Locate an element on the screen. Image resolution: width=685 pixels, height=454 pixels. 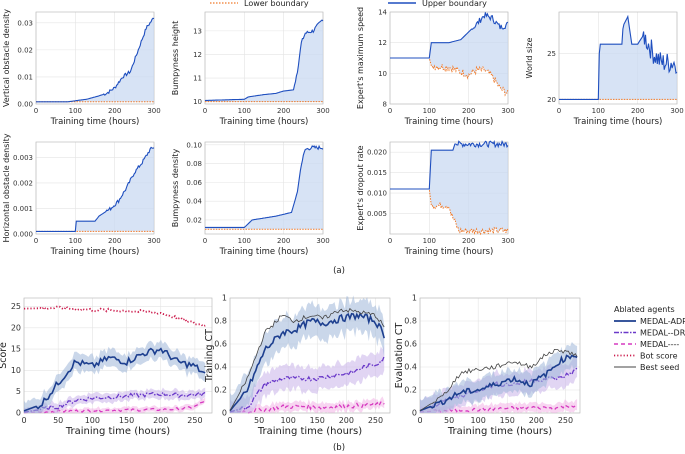
y-axis-label: Horizontal obstacle density is located at coordinates (6, 187).